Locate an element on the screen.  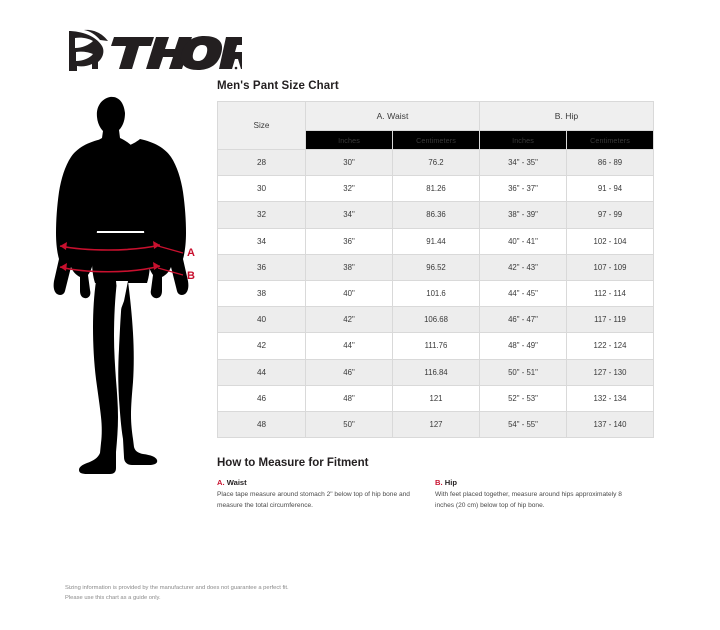
table-row: 48 50" 127 54" - 55" 137 - 140 is located at coordinates (435, 424).